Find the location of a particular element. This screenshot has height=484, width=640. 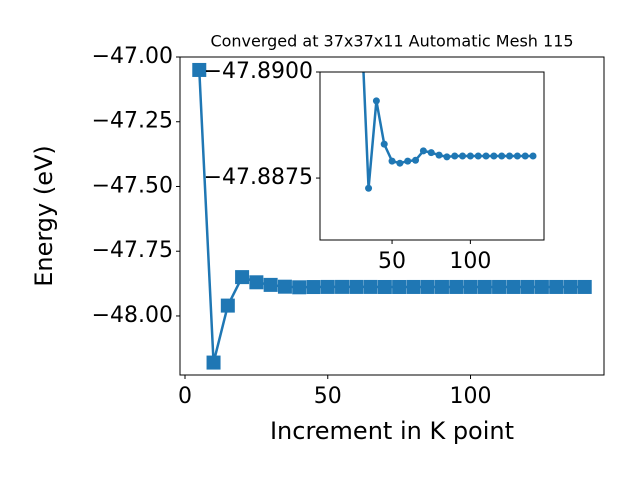

y-tick-label: −47.00 is located at coordinates (132, 56).